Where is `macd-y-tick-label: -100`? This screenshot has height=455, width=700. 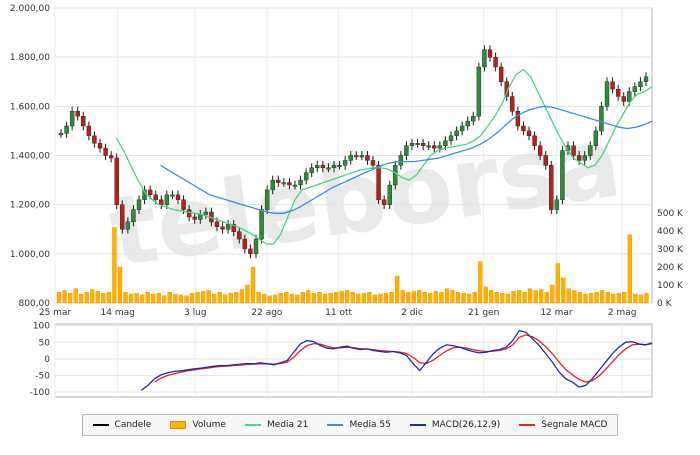
macd-y-tick-label: -100 is located at coordinates (40, 393).